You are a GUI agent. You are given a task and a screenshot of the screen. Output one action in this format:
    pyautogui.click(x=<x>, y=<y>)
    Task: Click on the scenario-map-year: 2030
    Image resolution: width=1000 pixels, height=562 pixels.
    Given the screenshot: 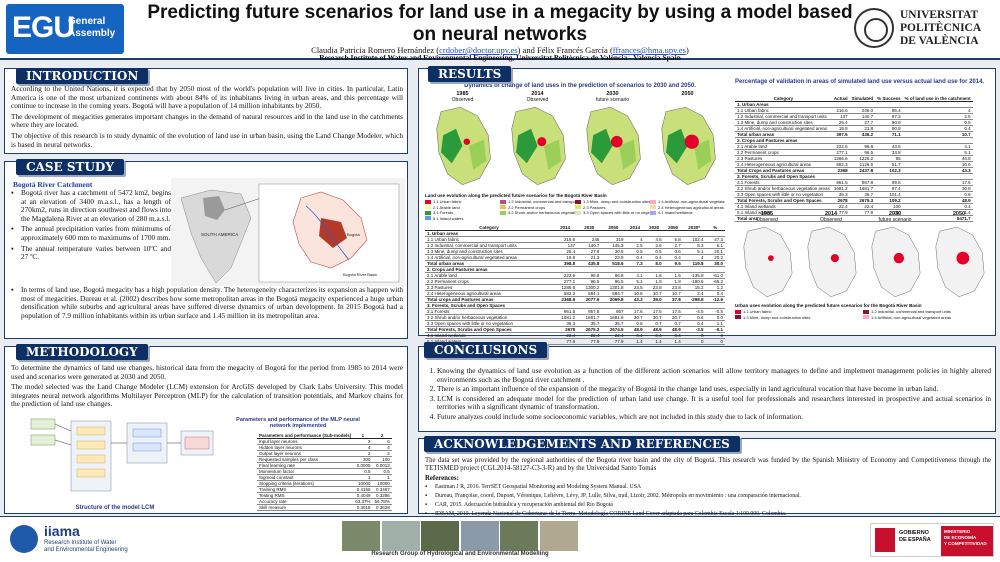 What is the action you would take?
    pyautogui.click(x=612, y=94)
    